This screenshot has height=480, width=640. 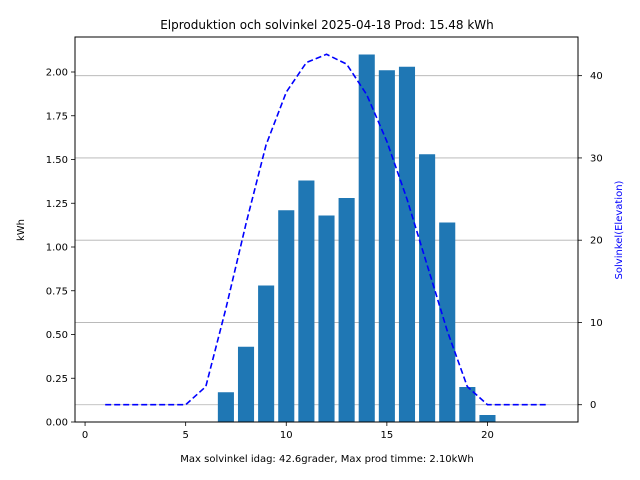 I want to click on x-tick-label: 15, so click(x=386, y=435).